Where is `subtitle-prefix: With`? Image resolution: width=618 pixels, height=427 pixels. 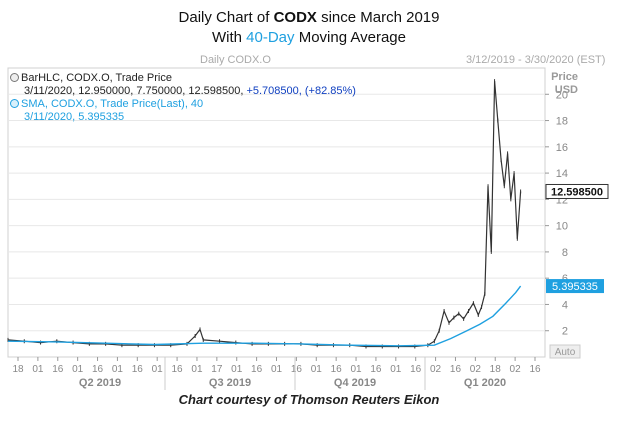 subtitle-prefix: With is located at coordinates (229, 37).